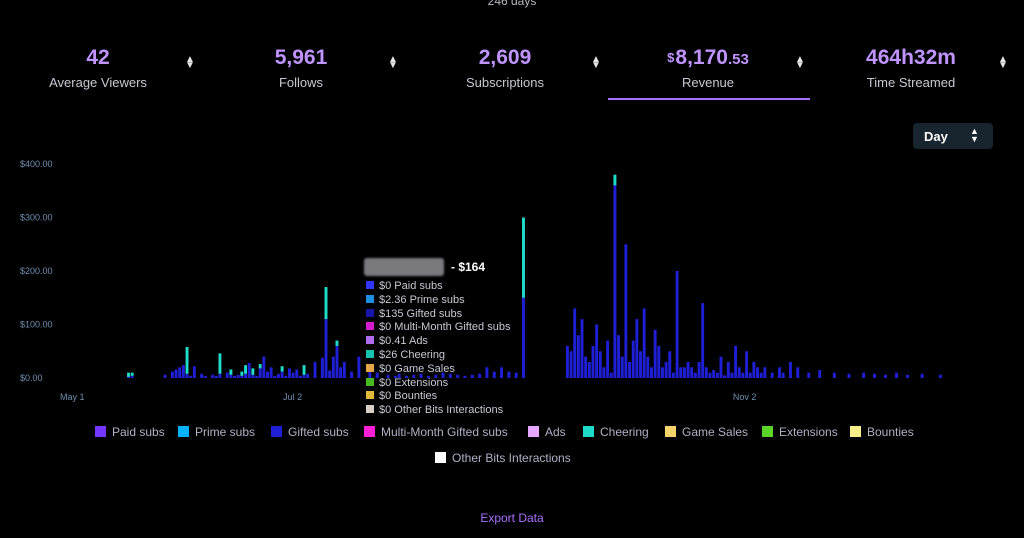 Image resolution: width=1024 pixels, height=538 pixels. I want to click on export-data-link: Export Data, so click(512, 518).